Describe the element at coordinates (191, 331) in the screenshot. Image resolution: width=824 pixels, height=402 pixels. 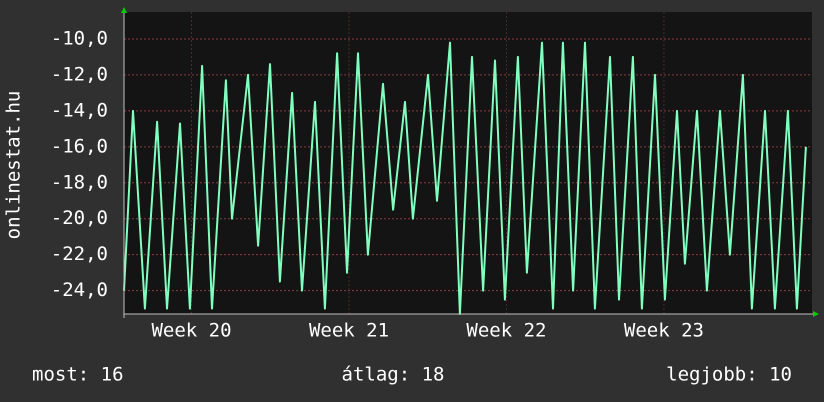
I see `x-tick-label: Week 20` at that location.